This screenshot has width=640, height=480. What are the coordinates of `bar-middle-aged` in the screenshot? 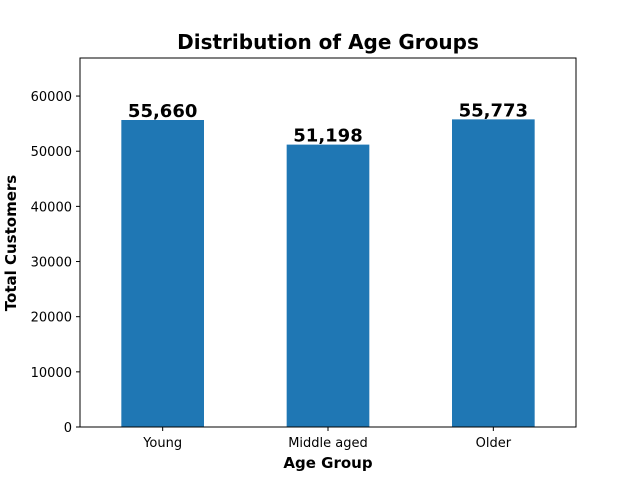 It's located at (328, 286).